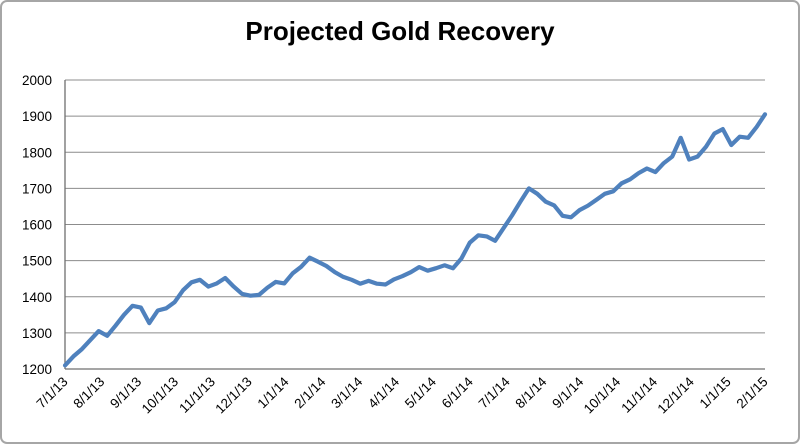 Image resolution: width=800 pixels, height=444 pixels. What do you see at coordinates (715, 392) in the screenshot?
I see `x-axis-tick-label: 1/1/15` at bounding box center [715, 392].